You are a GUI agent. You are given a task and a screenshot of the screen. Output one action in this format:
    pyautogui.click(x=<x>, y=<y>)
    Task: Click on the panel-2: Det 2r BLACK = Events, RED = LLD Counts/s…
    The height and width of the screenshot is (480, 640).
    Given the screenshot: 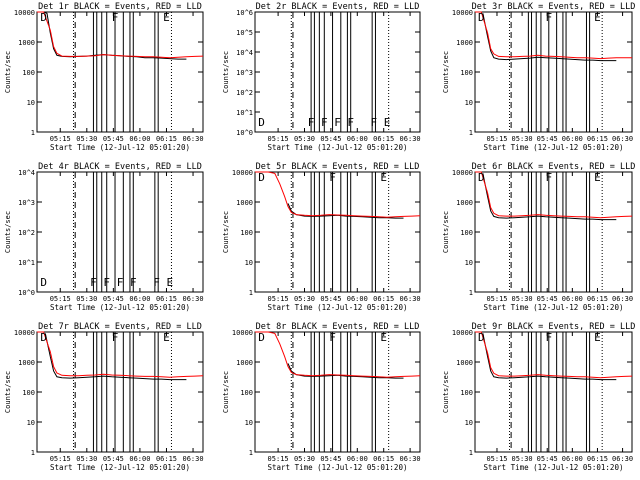 What is the action you would take?
    pyautogui.click(x=321, y=77)
    